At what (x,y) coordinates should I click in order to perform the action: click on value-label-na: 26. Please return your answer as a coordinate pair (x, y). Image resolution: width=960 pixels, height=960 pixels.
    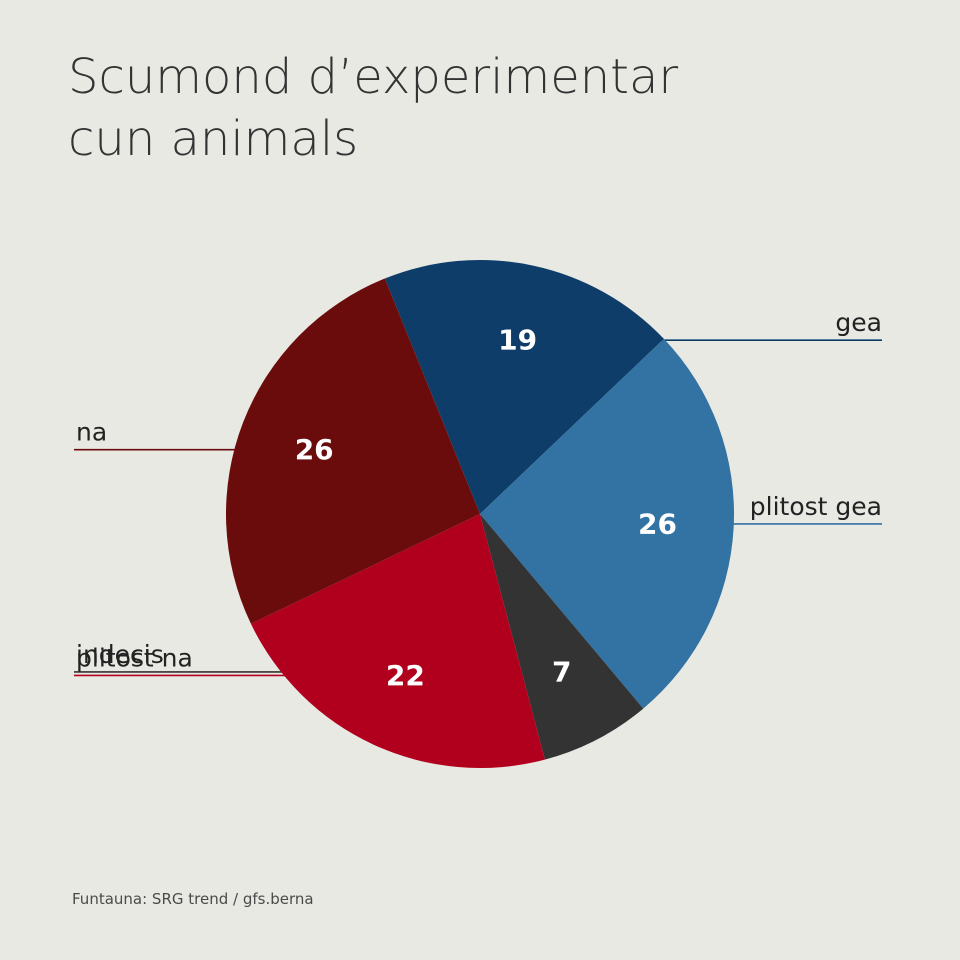
    Looking at the image, I should click on (314, 449).